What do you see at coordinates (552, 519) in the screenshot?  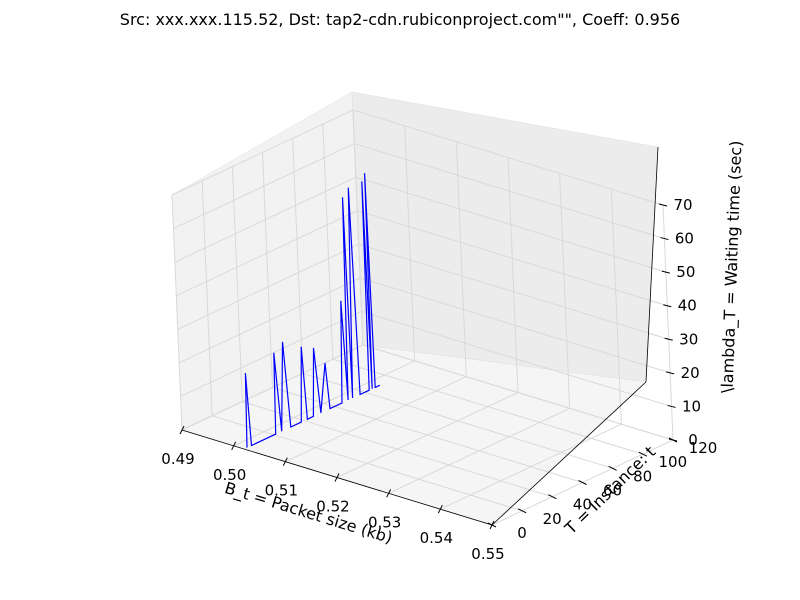 I see `y-tick-label: 20` at bounding box center [552, 519].